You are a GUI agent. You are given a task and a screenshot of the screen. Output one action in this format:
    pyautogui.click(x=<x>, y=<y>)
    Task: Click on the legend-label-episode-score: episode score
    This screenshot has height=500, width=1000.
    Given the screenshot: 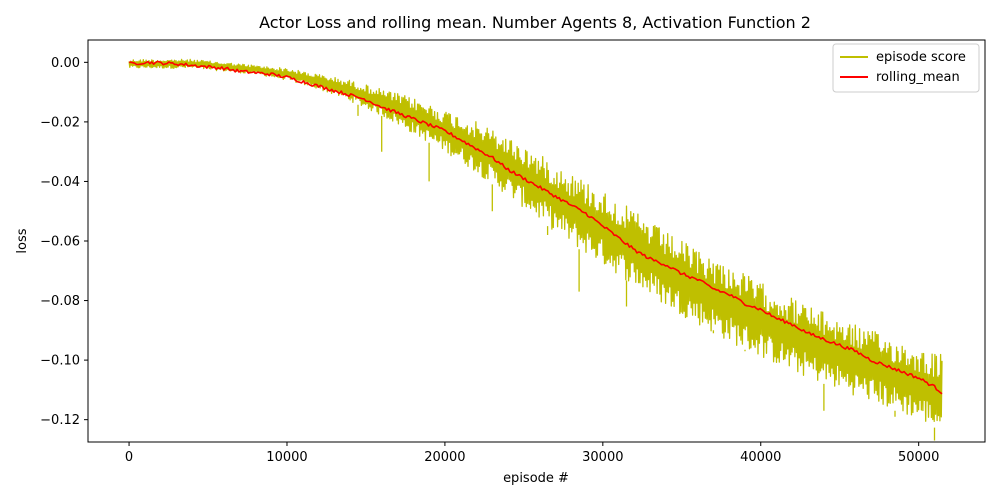 What is the action you would take?
    pyautogui.click(x=921, y=57)
    